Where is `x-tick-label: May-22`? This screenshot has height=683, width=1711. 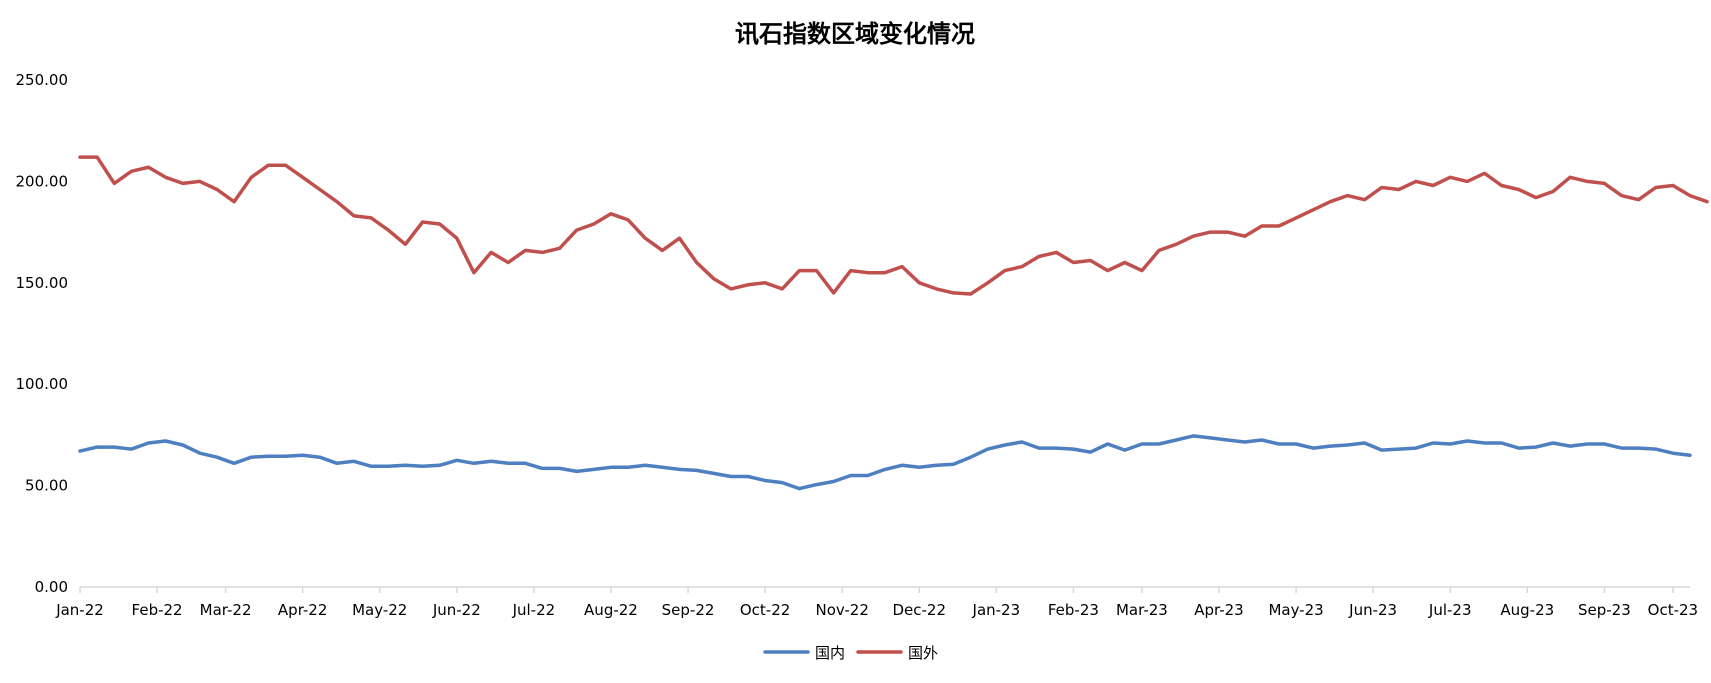
x-tick-label: May-22 is located at coordinates (379, 610).